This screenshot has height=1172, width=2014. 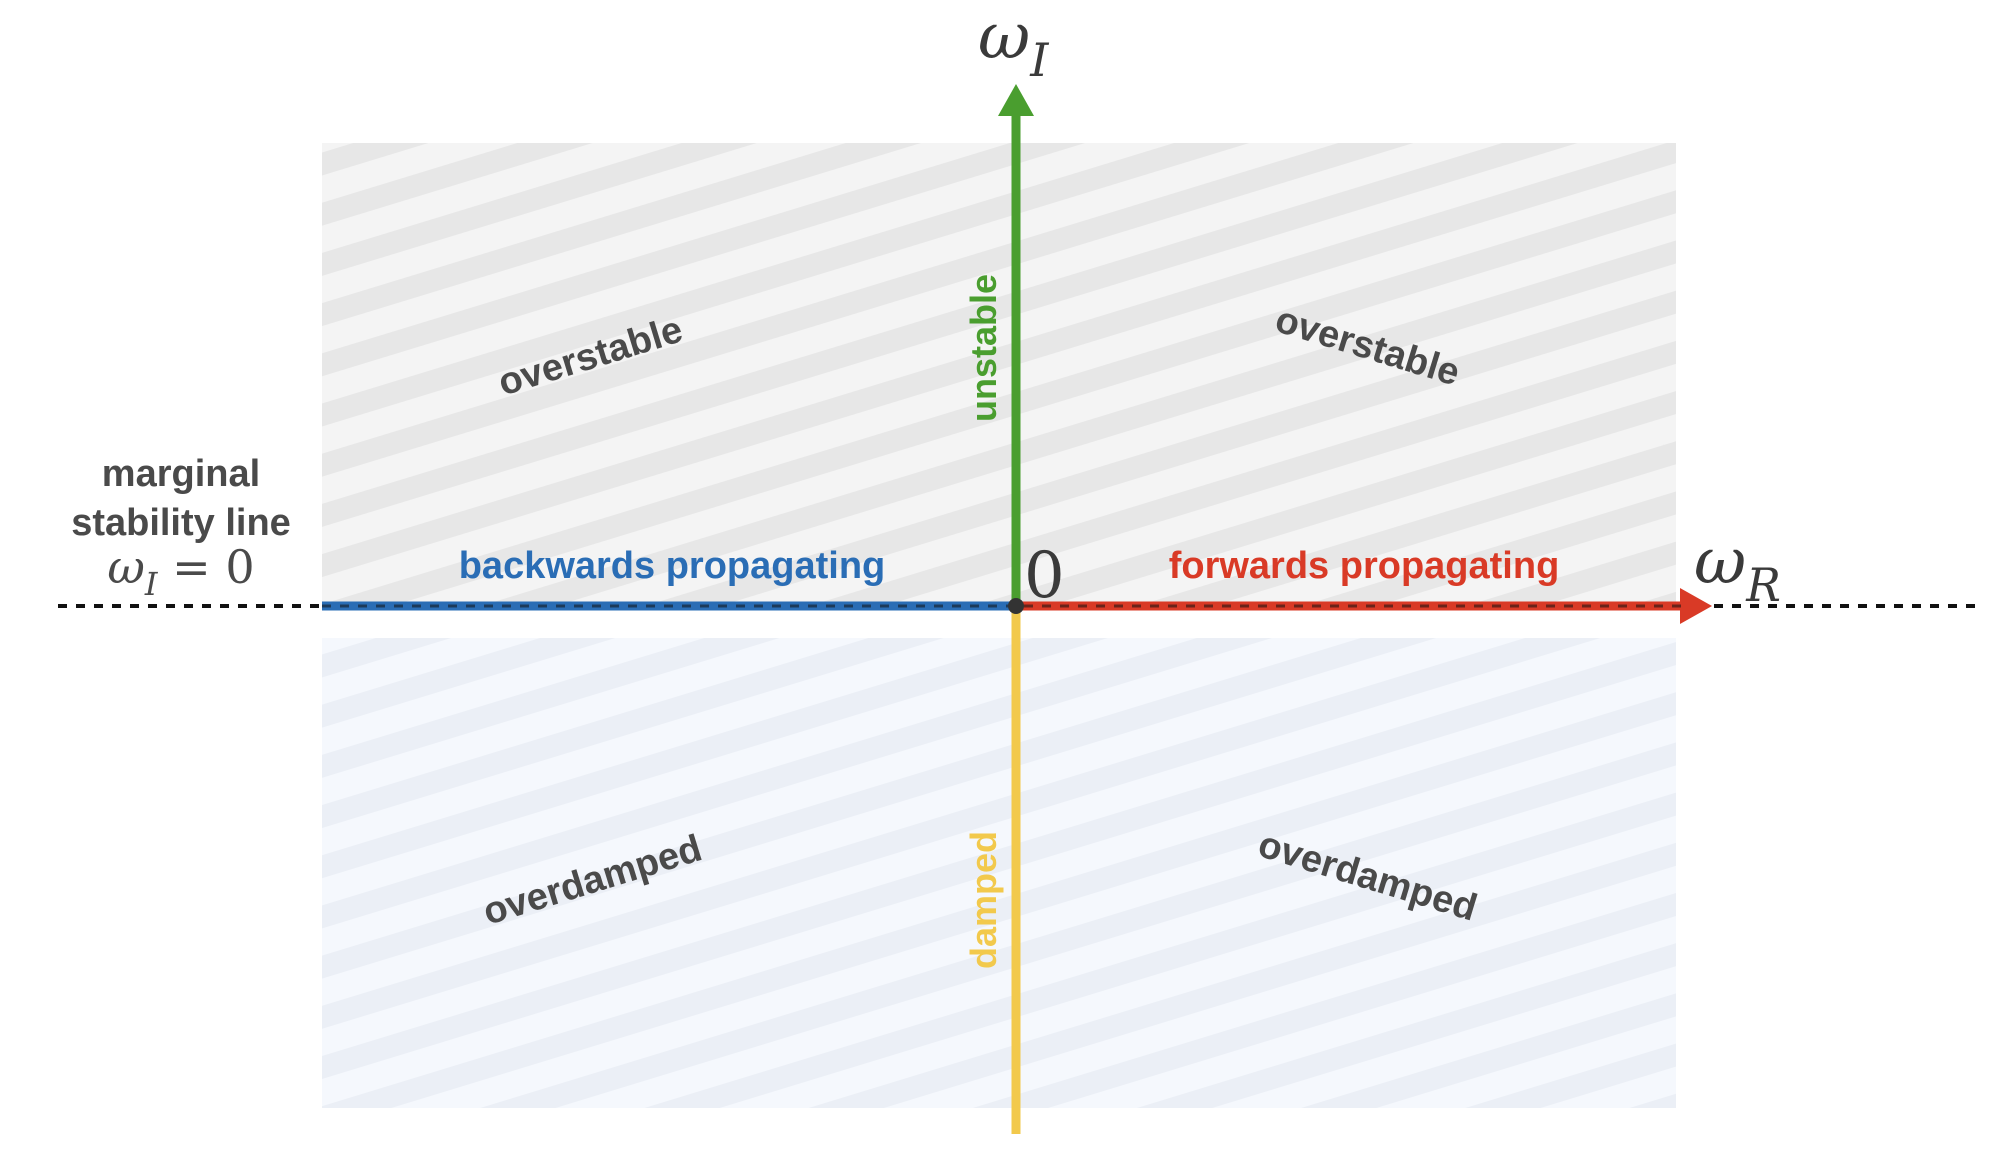 What do you see at coordinates (181, 523) in the screenshot?
I see `marginal-stability-label-line2: stability line` at bounding box center [181, 523].